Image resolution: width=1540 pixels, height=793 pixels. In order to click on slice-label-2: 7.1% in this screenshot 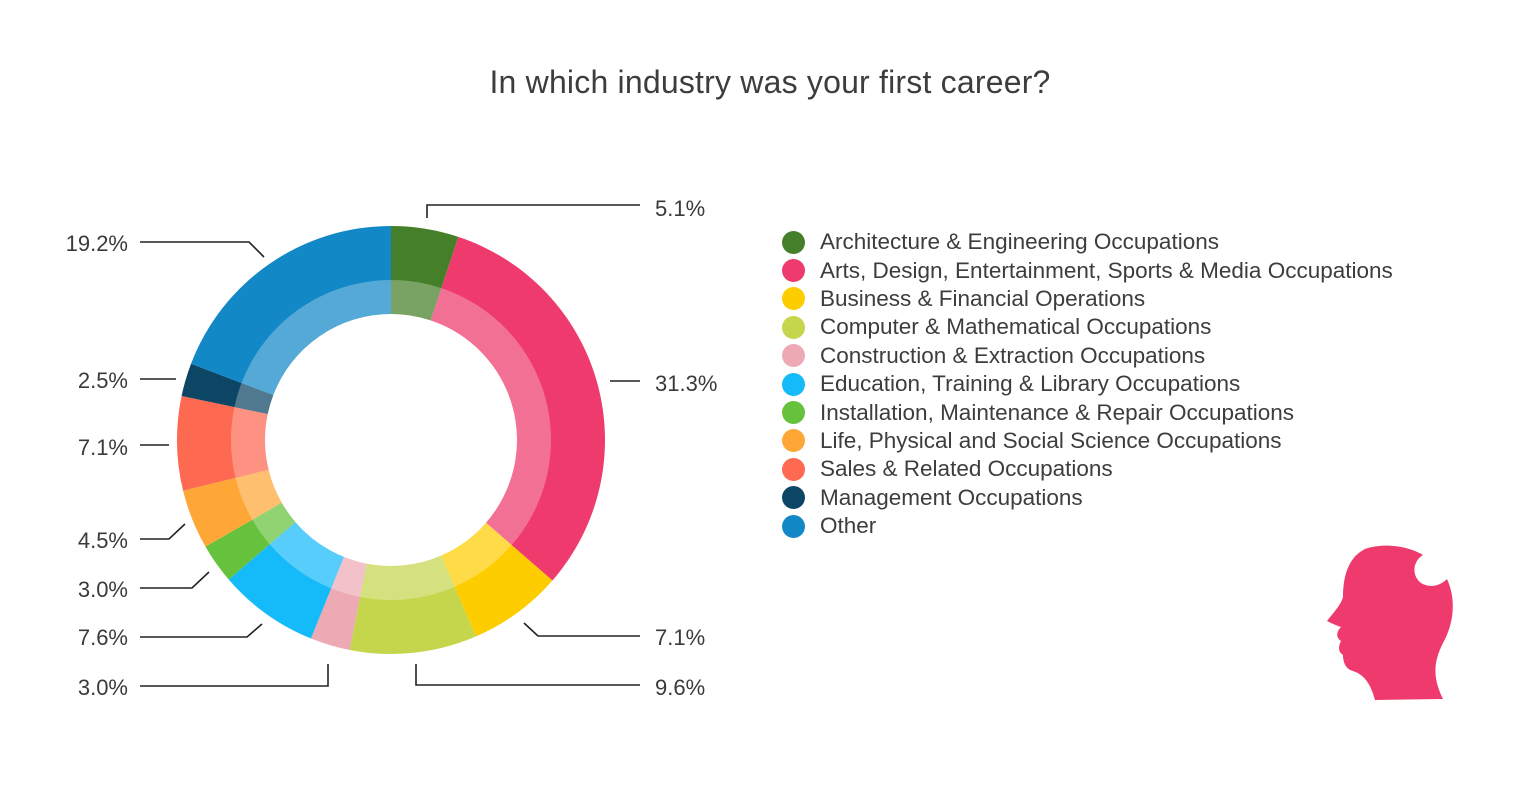, I will do `click(680, 637)`.